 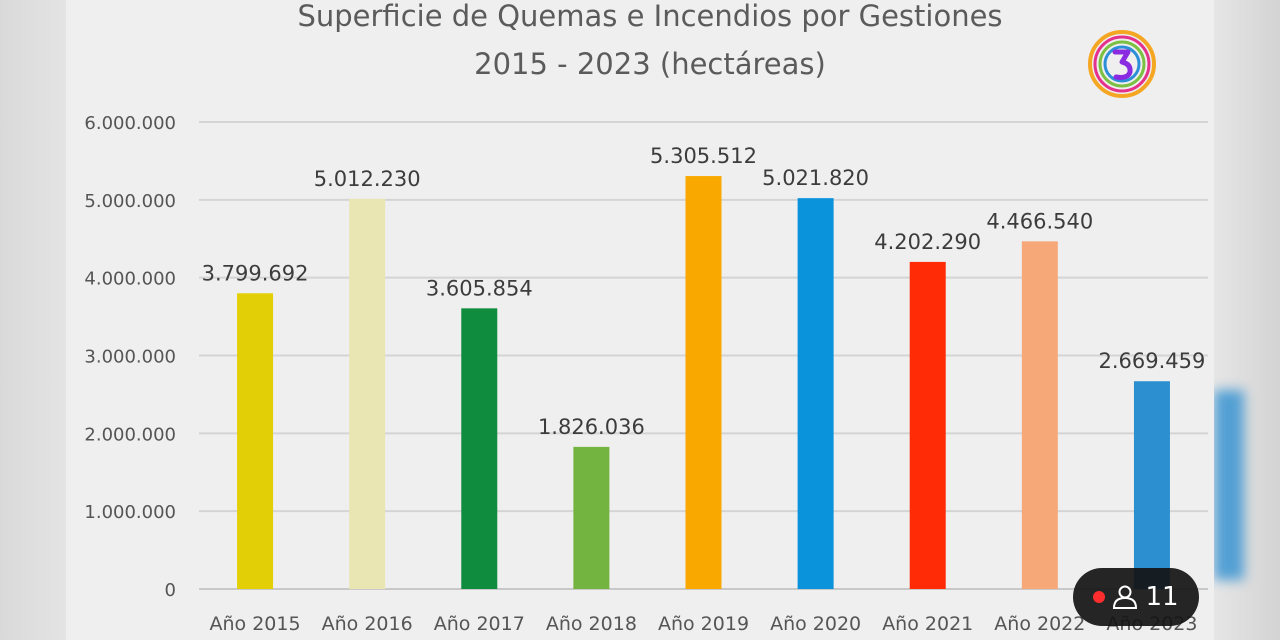 What do you see at coordinates (130, 512) in the screenshot?
I see `y-tick-label: 1.000.000` at bounding box center [130, 512].